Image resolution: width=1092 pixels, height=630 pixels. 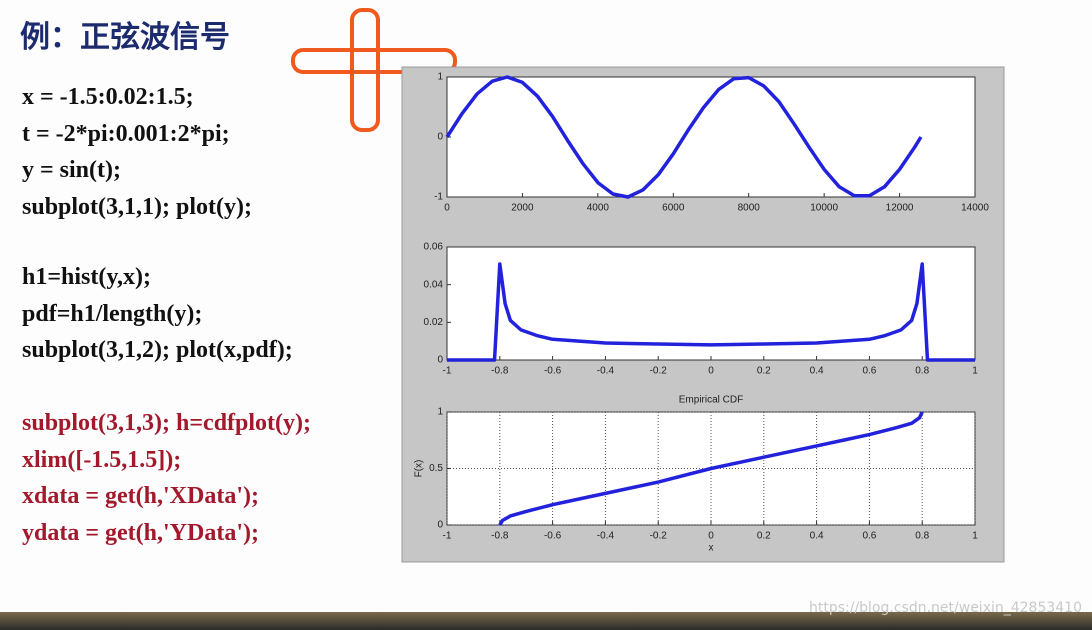 What do you see at coordinates (419, 469) in the screenshot?
I see `y-axis-label: F(x)` at bounding box center [419, 469].